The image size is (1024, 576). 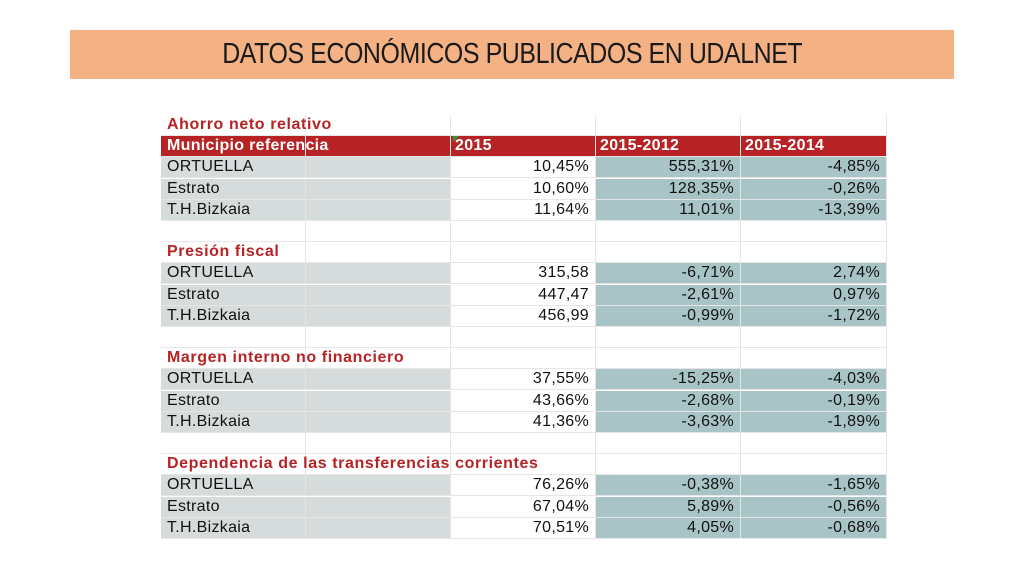 I want to click on value-2015-2012: 11,01%, so click(x=668, y=210).